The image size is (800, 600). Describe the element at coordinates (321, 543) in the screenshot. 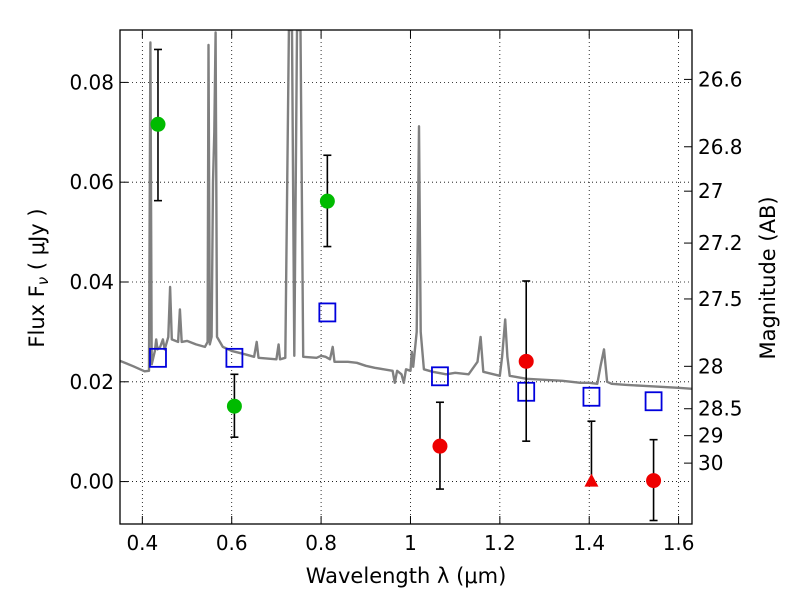

I see `x-tick-label: 0.8` at that location.